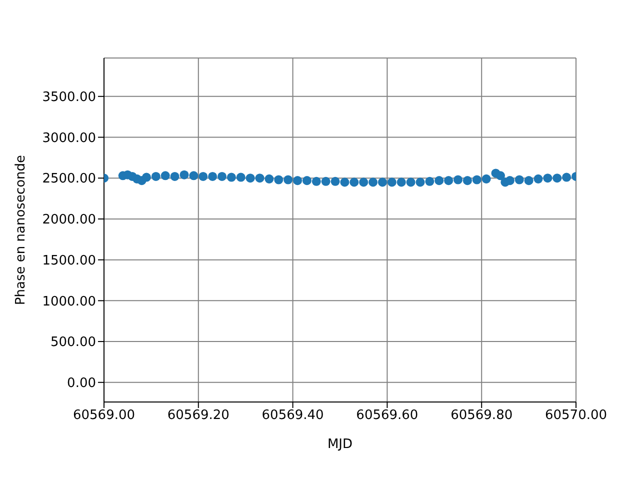 Image resolution: width=640 pixels, height=480 pixels. What do you see at coordinates (104, 416) in the screenshot?
I see `x-tick-label: 60569.00` at bounding box center [104, 416].